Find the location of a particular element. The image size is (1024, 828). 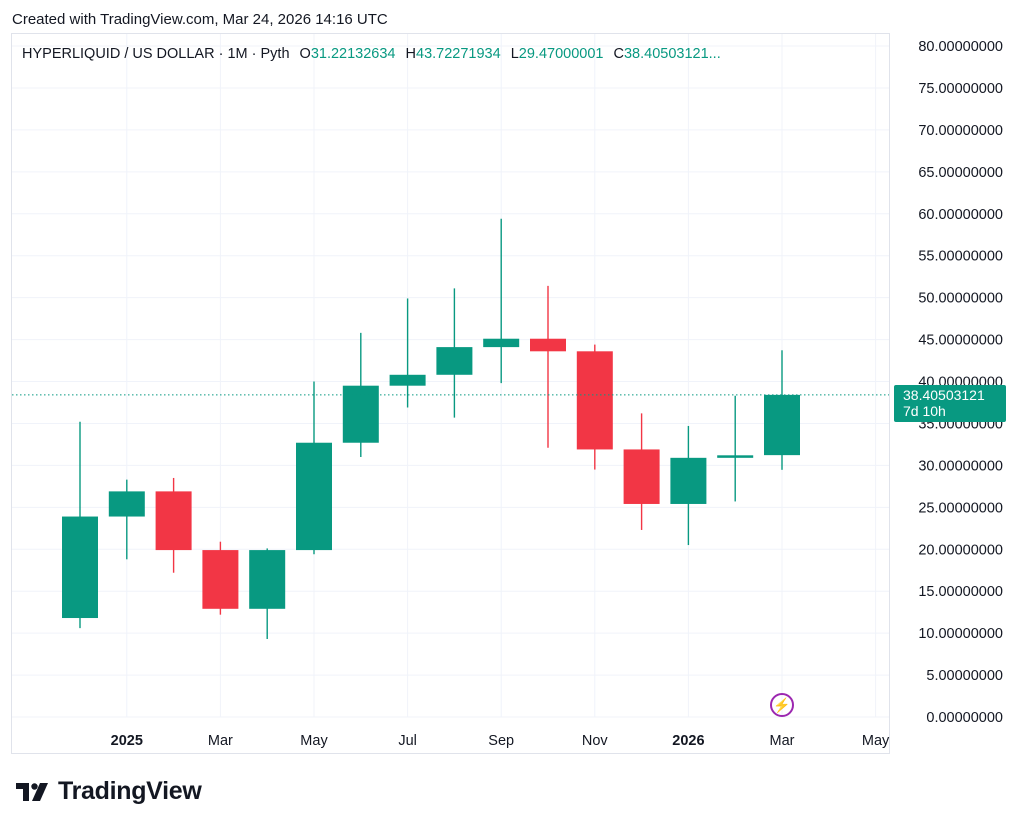

y-tick-label: 15.00000000 is located at coordinates (960, 592).